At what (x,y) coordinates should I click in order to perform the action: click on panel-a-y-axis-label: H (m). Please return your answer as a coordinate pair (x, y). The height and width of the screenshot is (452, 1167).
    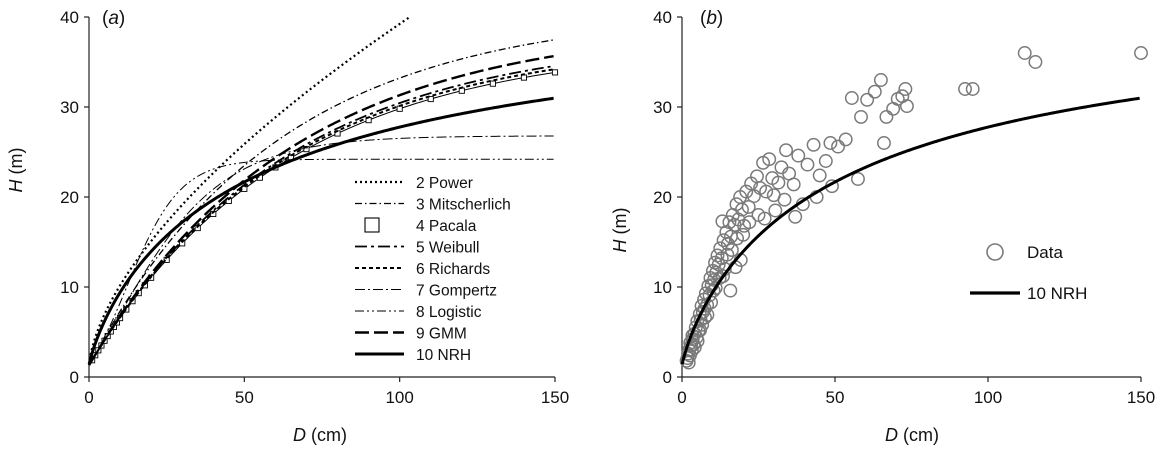
    Looking at the image, I should click on (16, 170).